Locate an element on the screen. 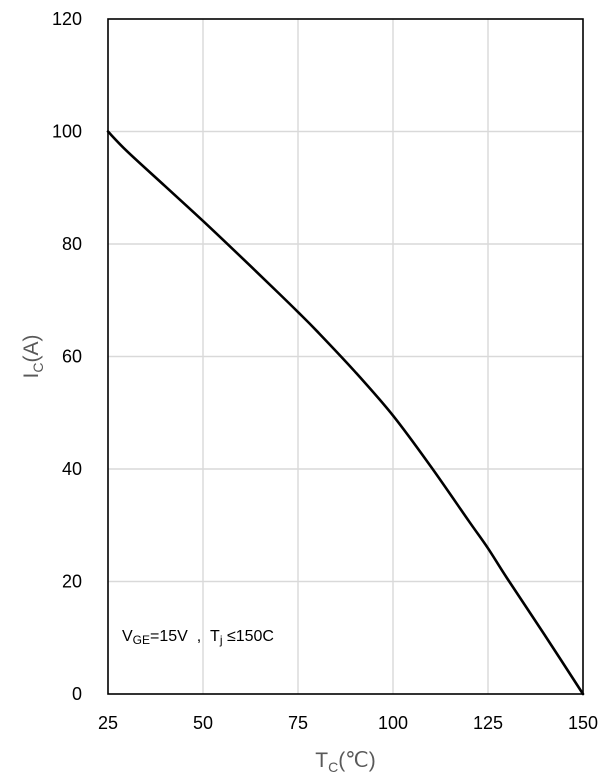  x-tick-label: 50 is located at coordinates (203, 723).